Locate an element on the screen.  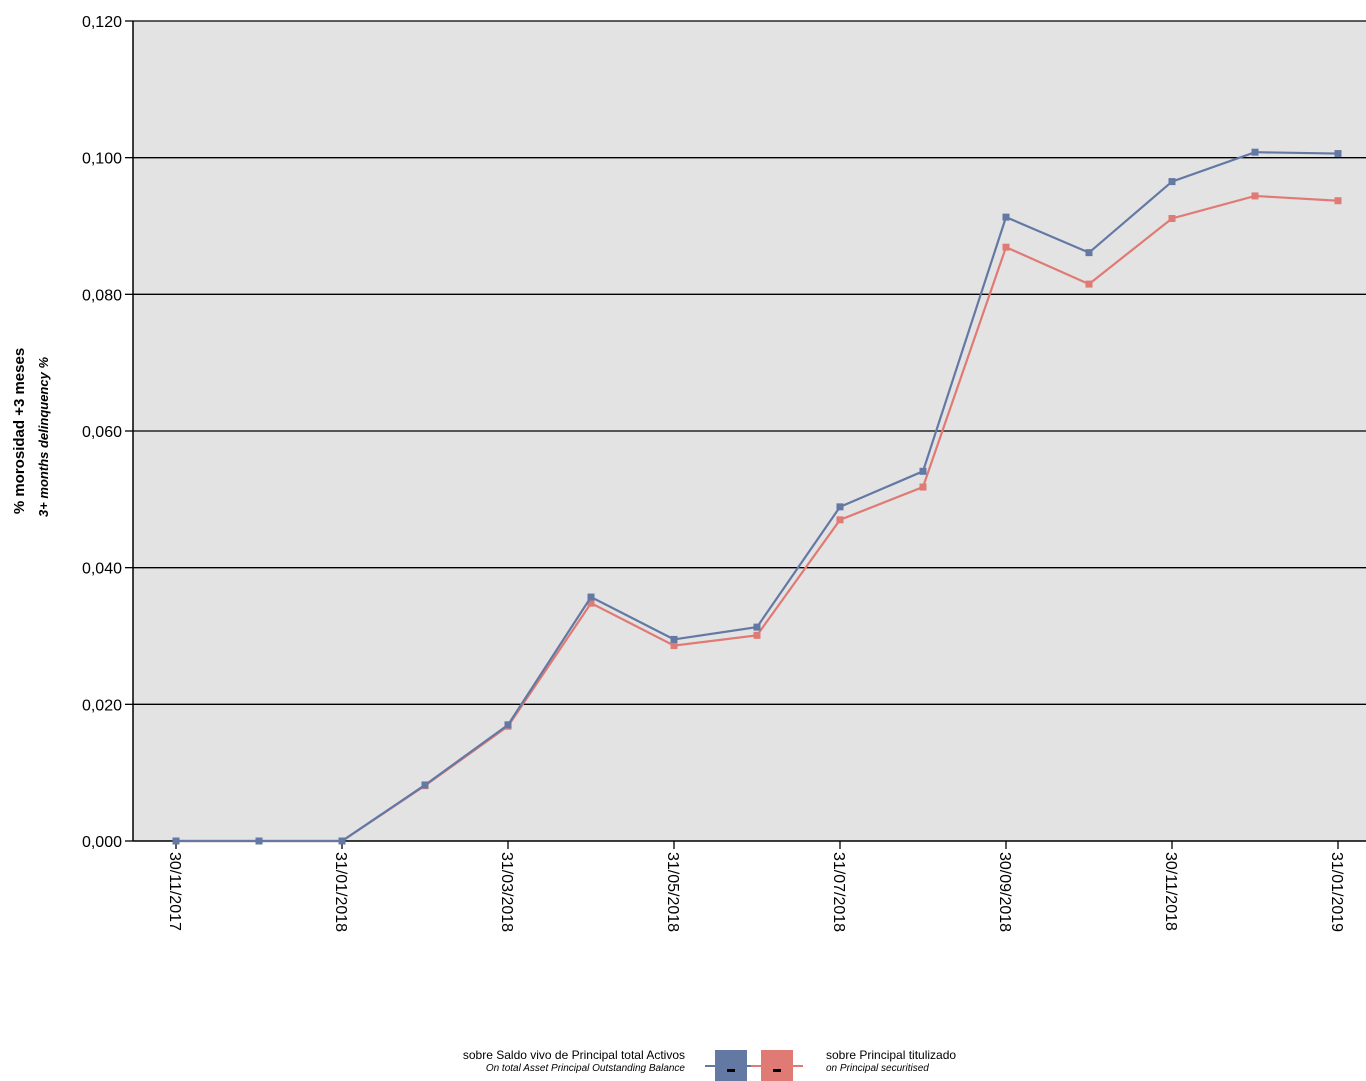
y-axis-ticks: 0,000 0,020 0,040 0,060 0,080 0,100 0,120 is located at coordinates (107, 432).